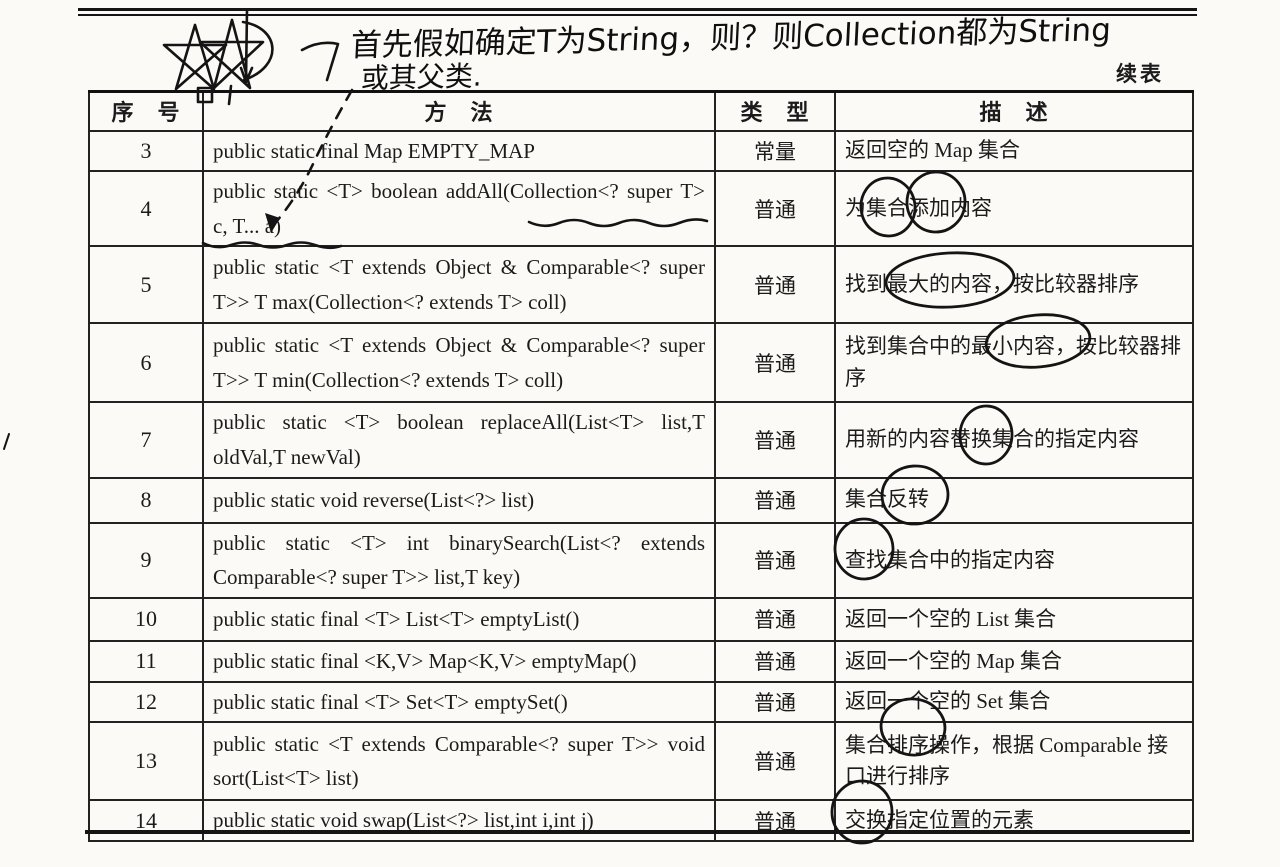 The width and height of the screenshot is (1280, 867). What do you see at coordinates (1014, 761) in the screenshot?
I see `description-cell: 集合排序操作，根据 Comparable 接口进行排序` at bounding box center [1014, 761].